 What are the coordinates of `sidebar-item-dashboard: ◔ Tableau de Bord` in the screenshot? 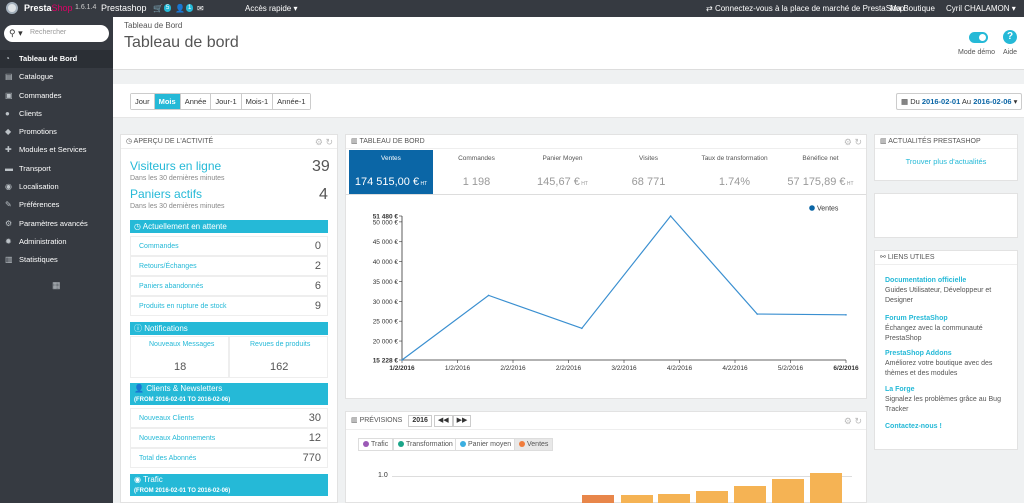 It's located at (56, 59).